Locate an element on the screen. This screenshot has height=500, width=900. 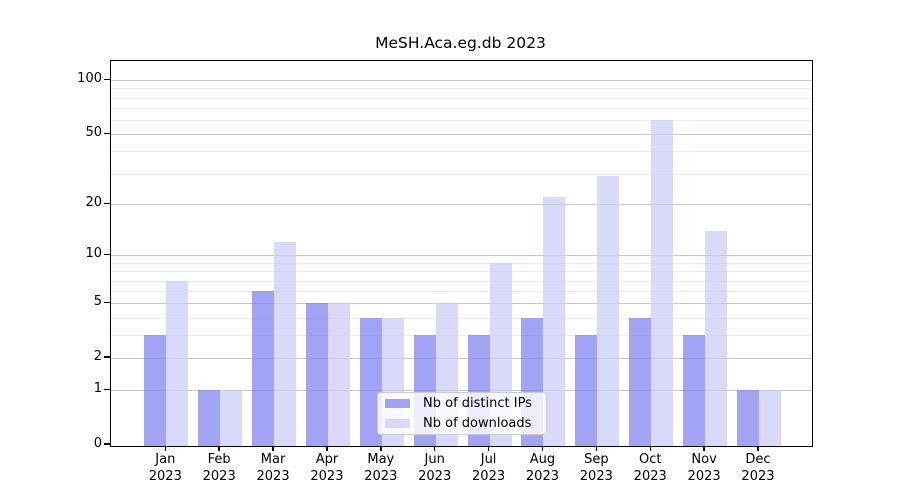
x-tick-mark-sep is located at coordinates (596, 448).